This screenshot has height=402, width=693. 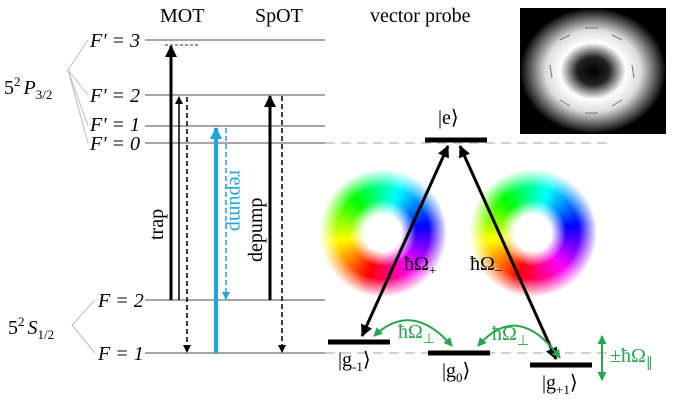 I want to click on repump-label: repump, so click(x=236, y=200).